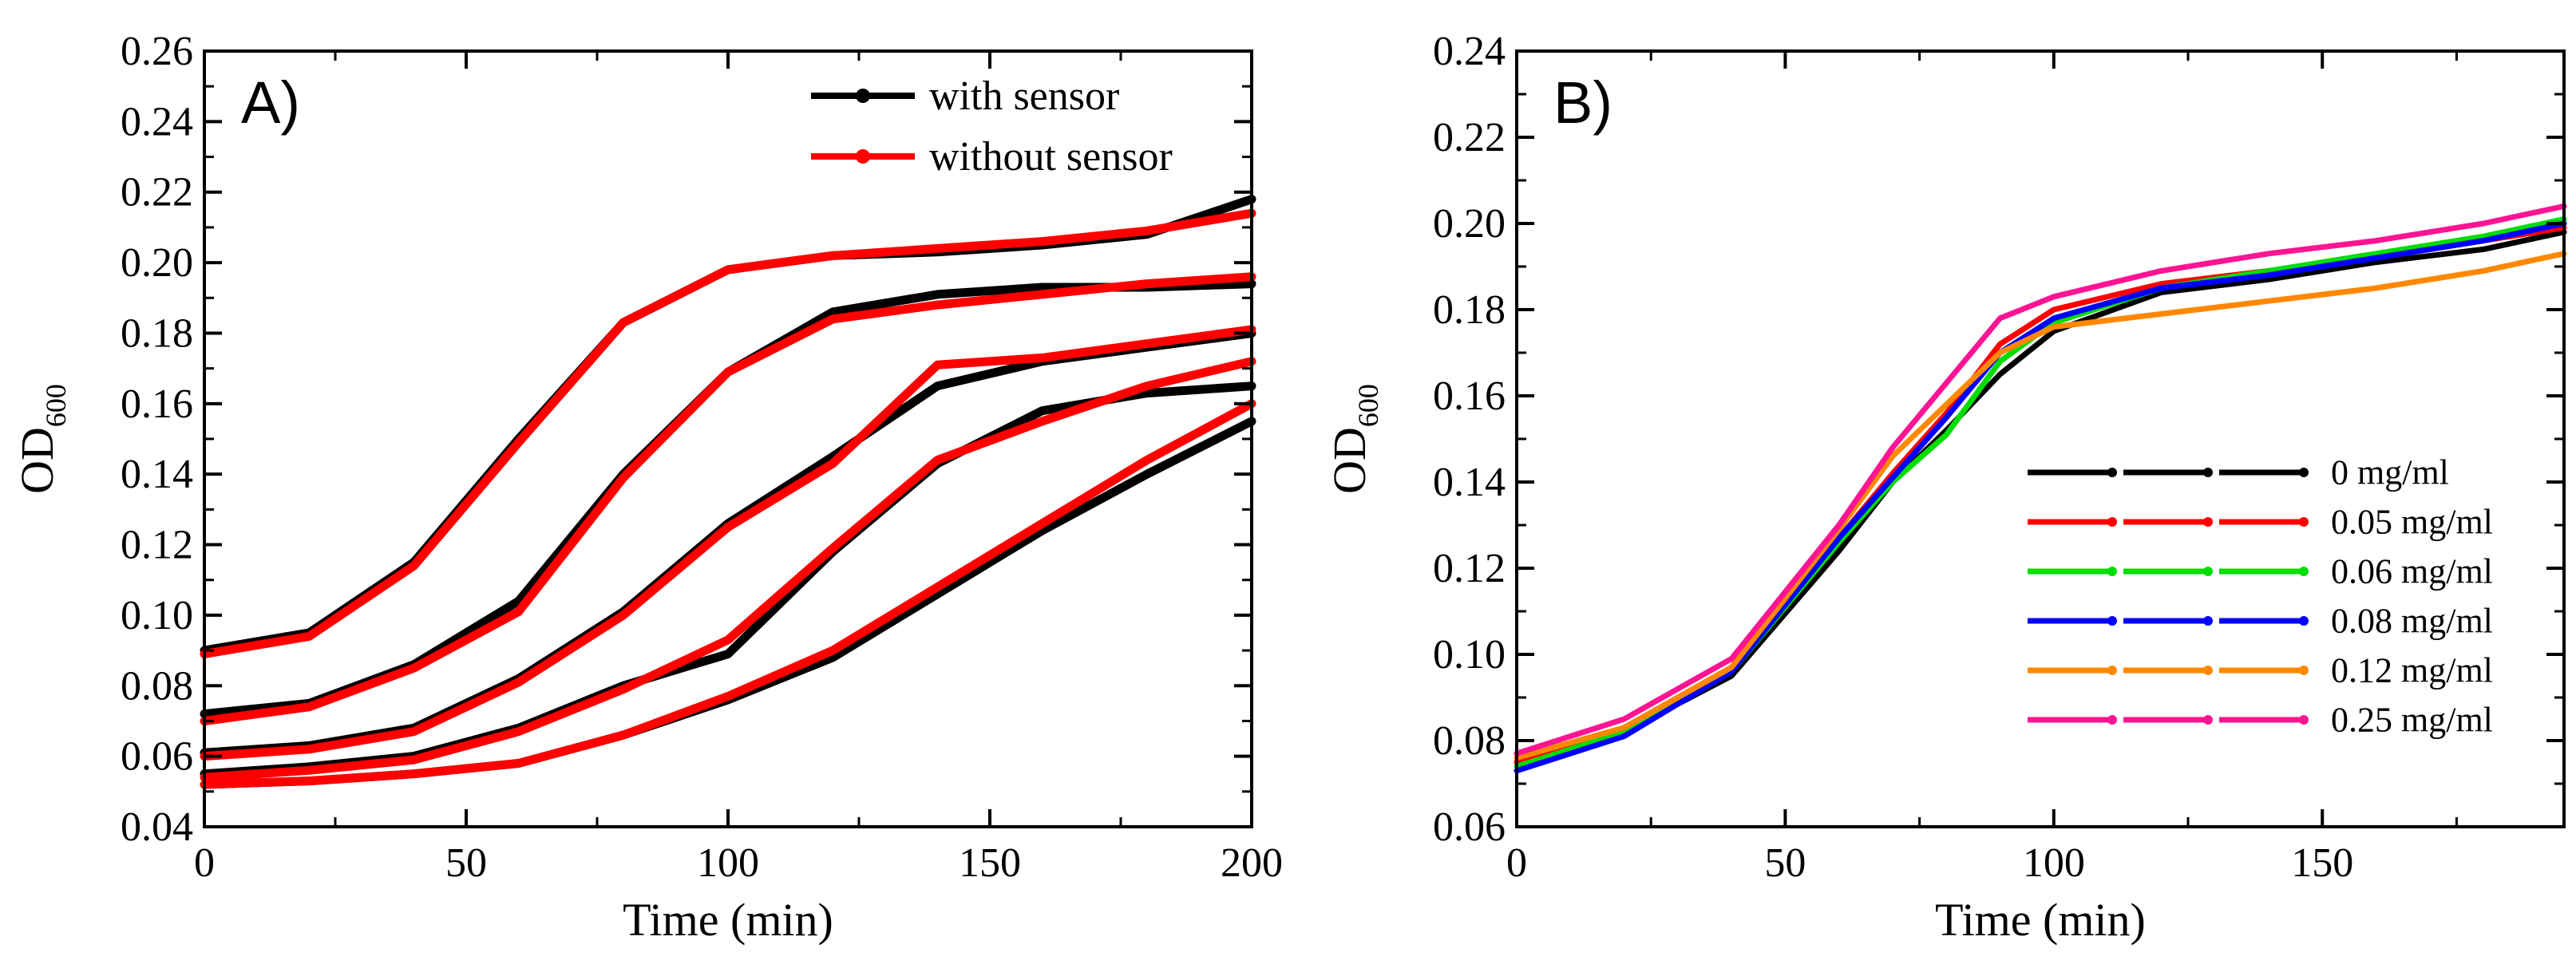 The height and width of the screenshot is (976, 2576). Describe the element at coordinates (2412, 523) in the screenshot. I see `legend-label: 0.05 mg/ml` at that location.